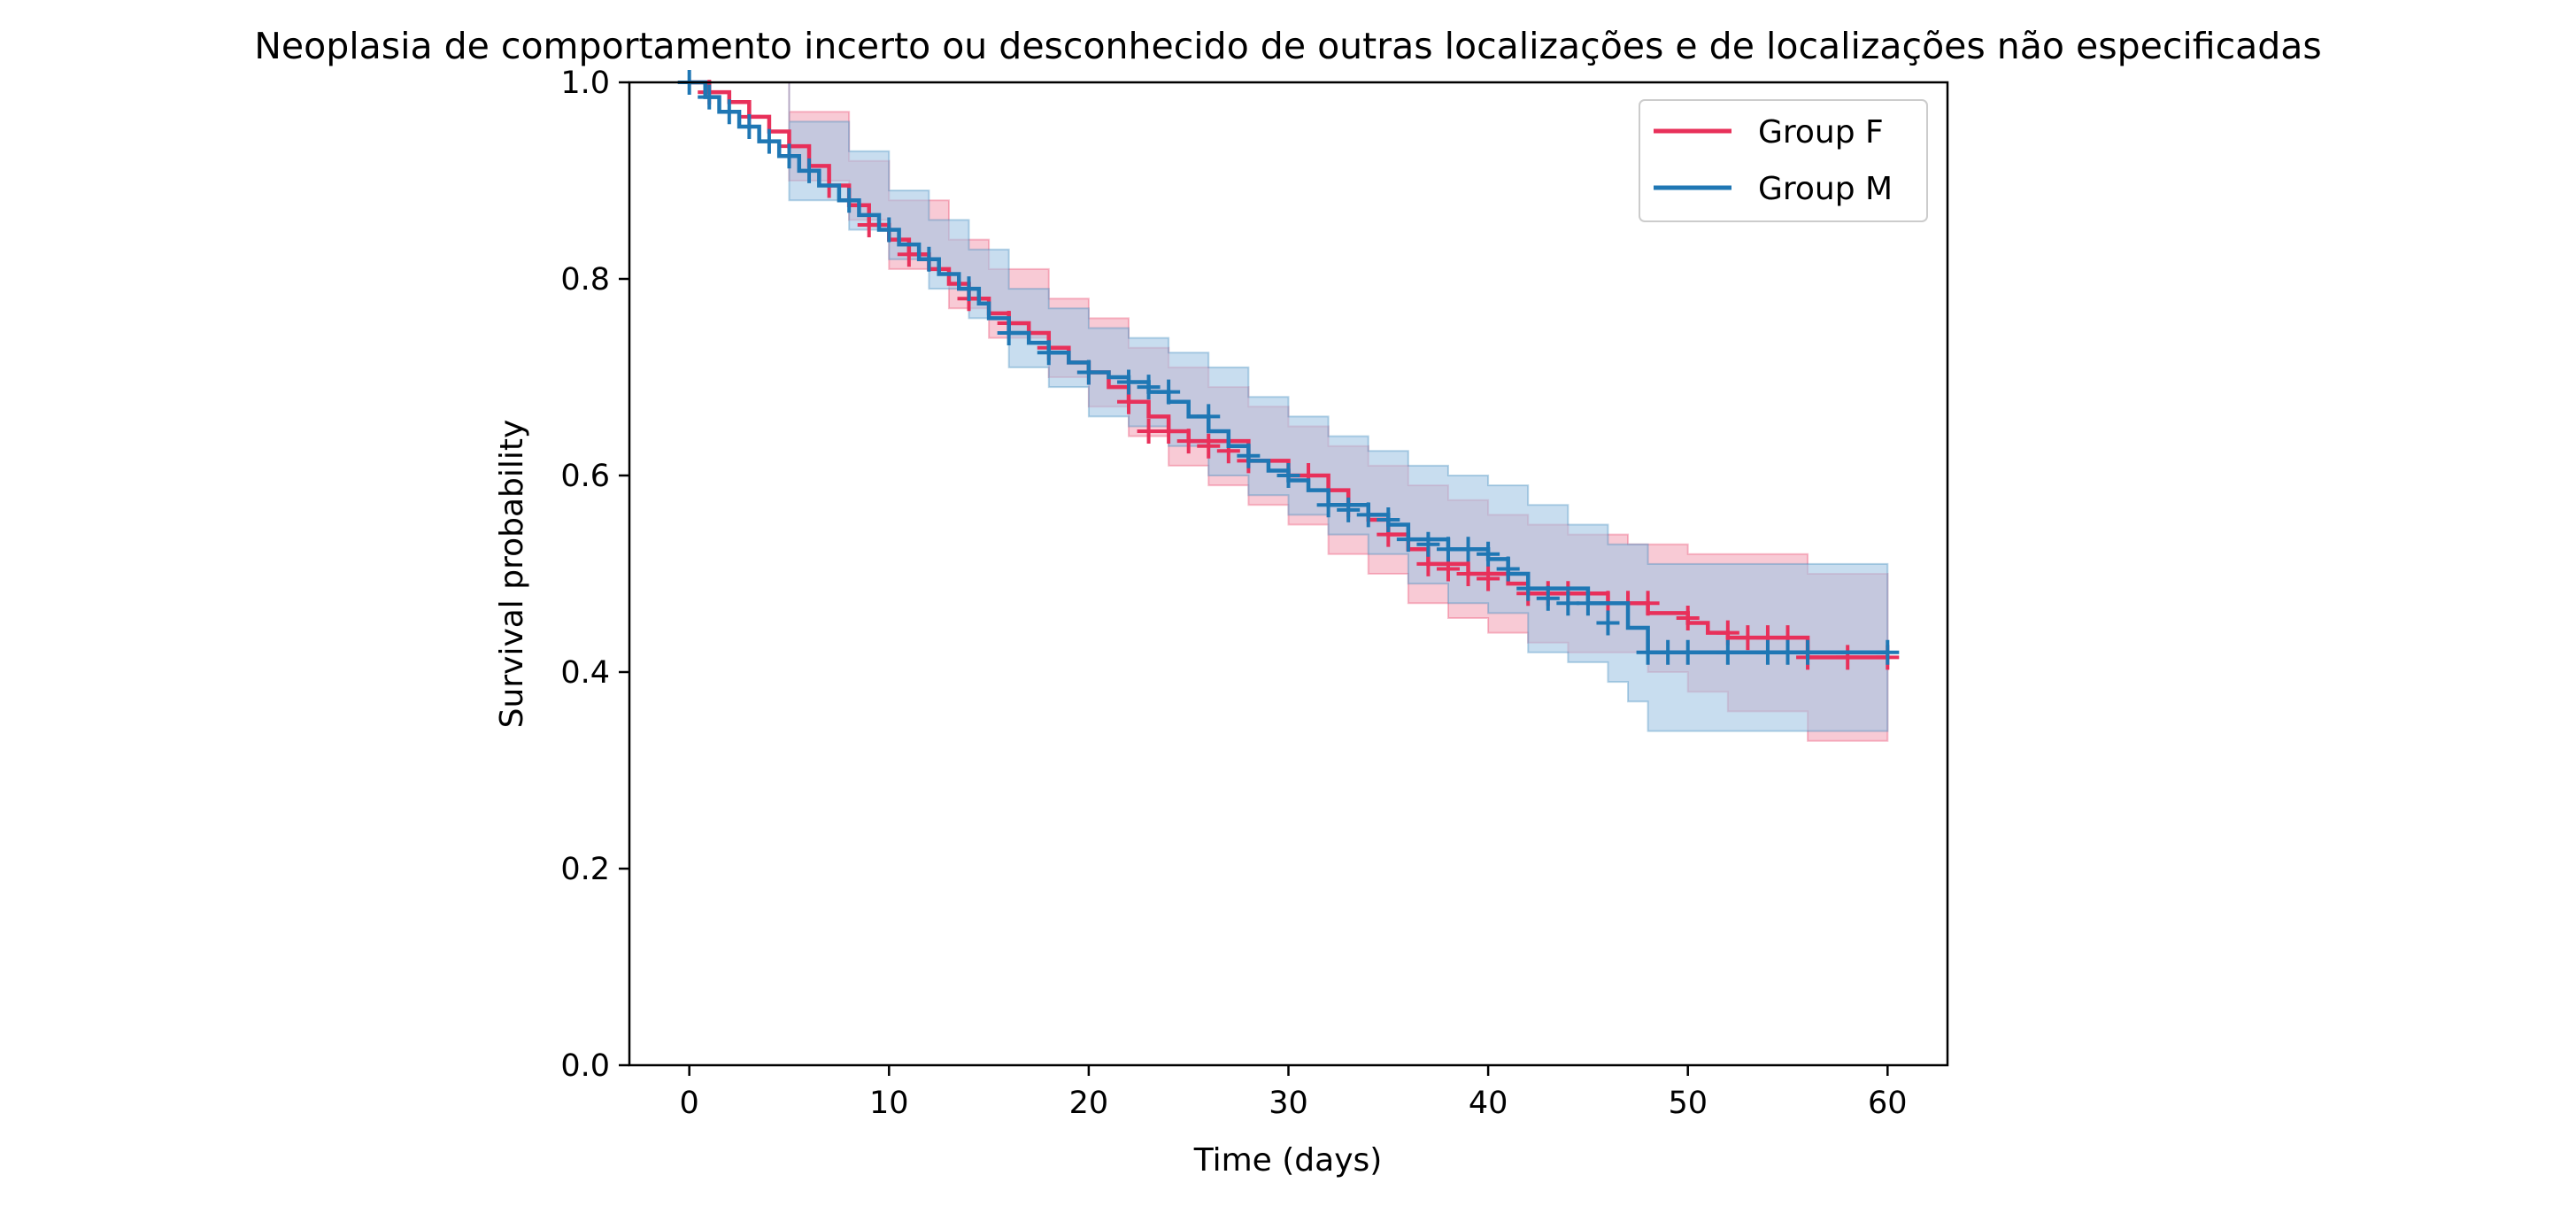  What do you see at coordinates (585, 870) in the screenshot?
I see `y-tick-label: 0.2` at bounding box center [585, 870].